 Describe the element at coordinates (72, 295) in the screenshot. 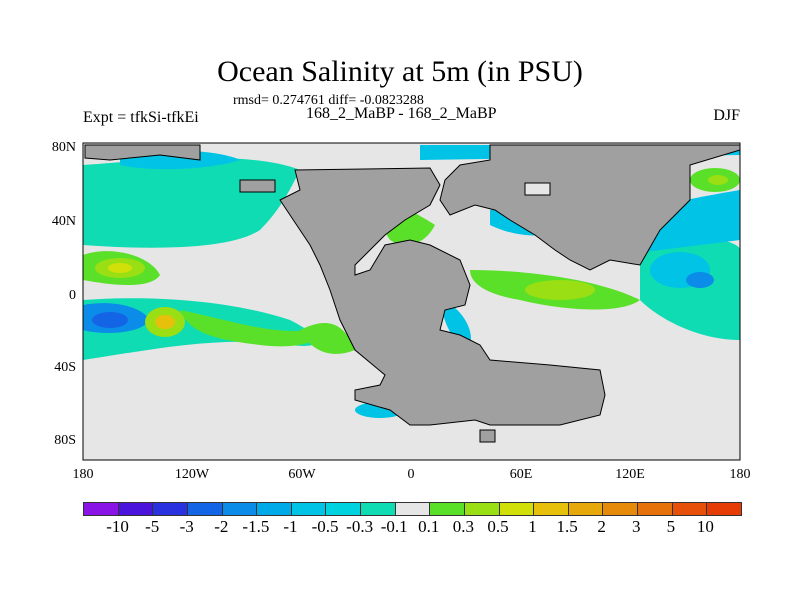

I see `lat-tick: 0` at that location.